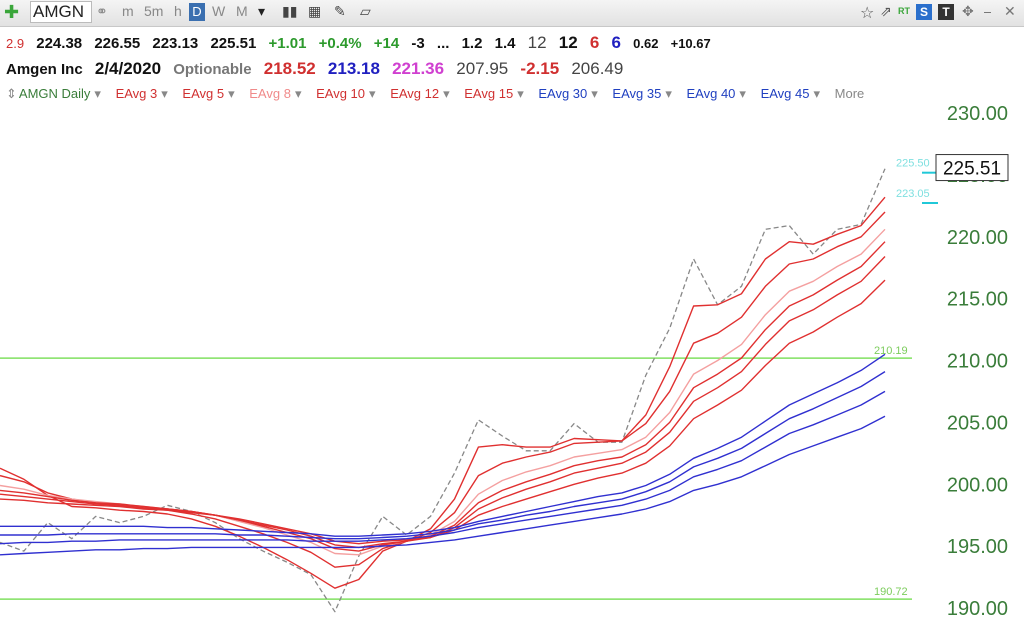 Image resolution: width=1024 pixels, height=628 pixels. I want to click on legend-item-eavg15: EAvg 15 ▾, so click(493, 93).